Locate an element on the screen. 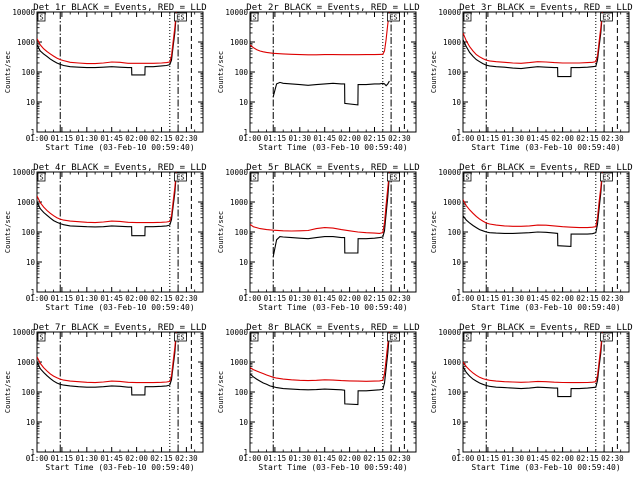 The width and height of the screenshot is (640, 484). chart-title: Det 1r BLACK = Events, RED = LLD is located at coordinates (119, 8).